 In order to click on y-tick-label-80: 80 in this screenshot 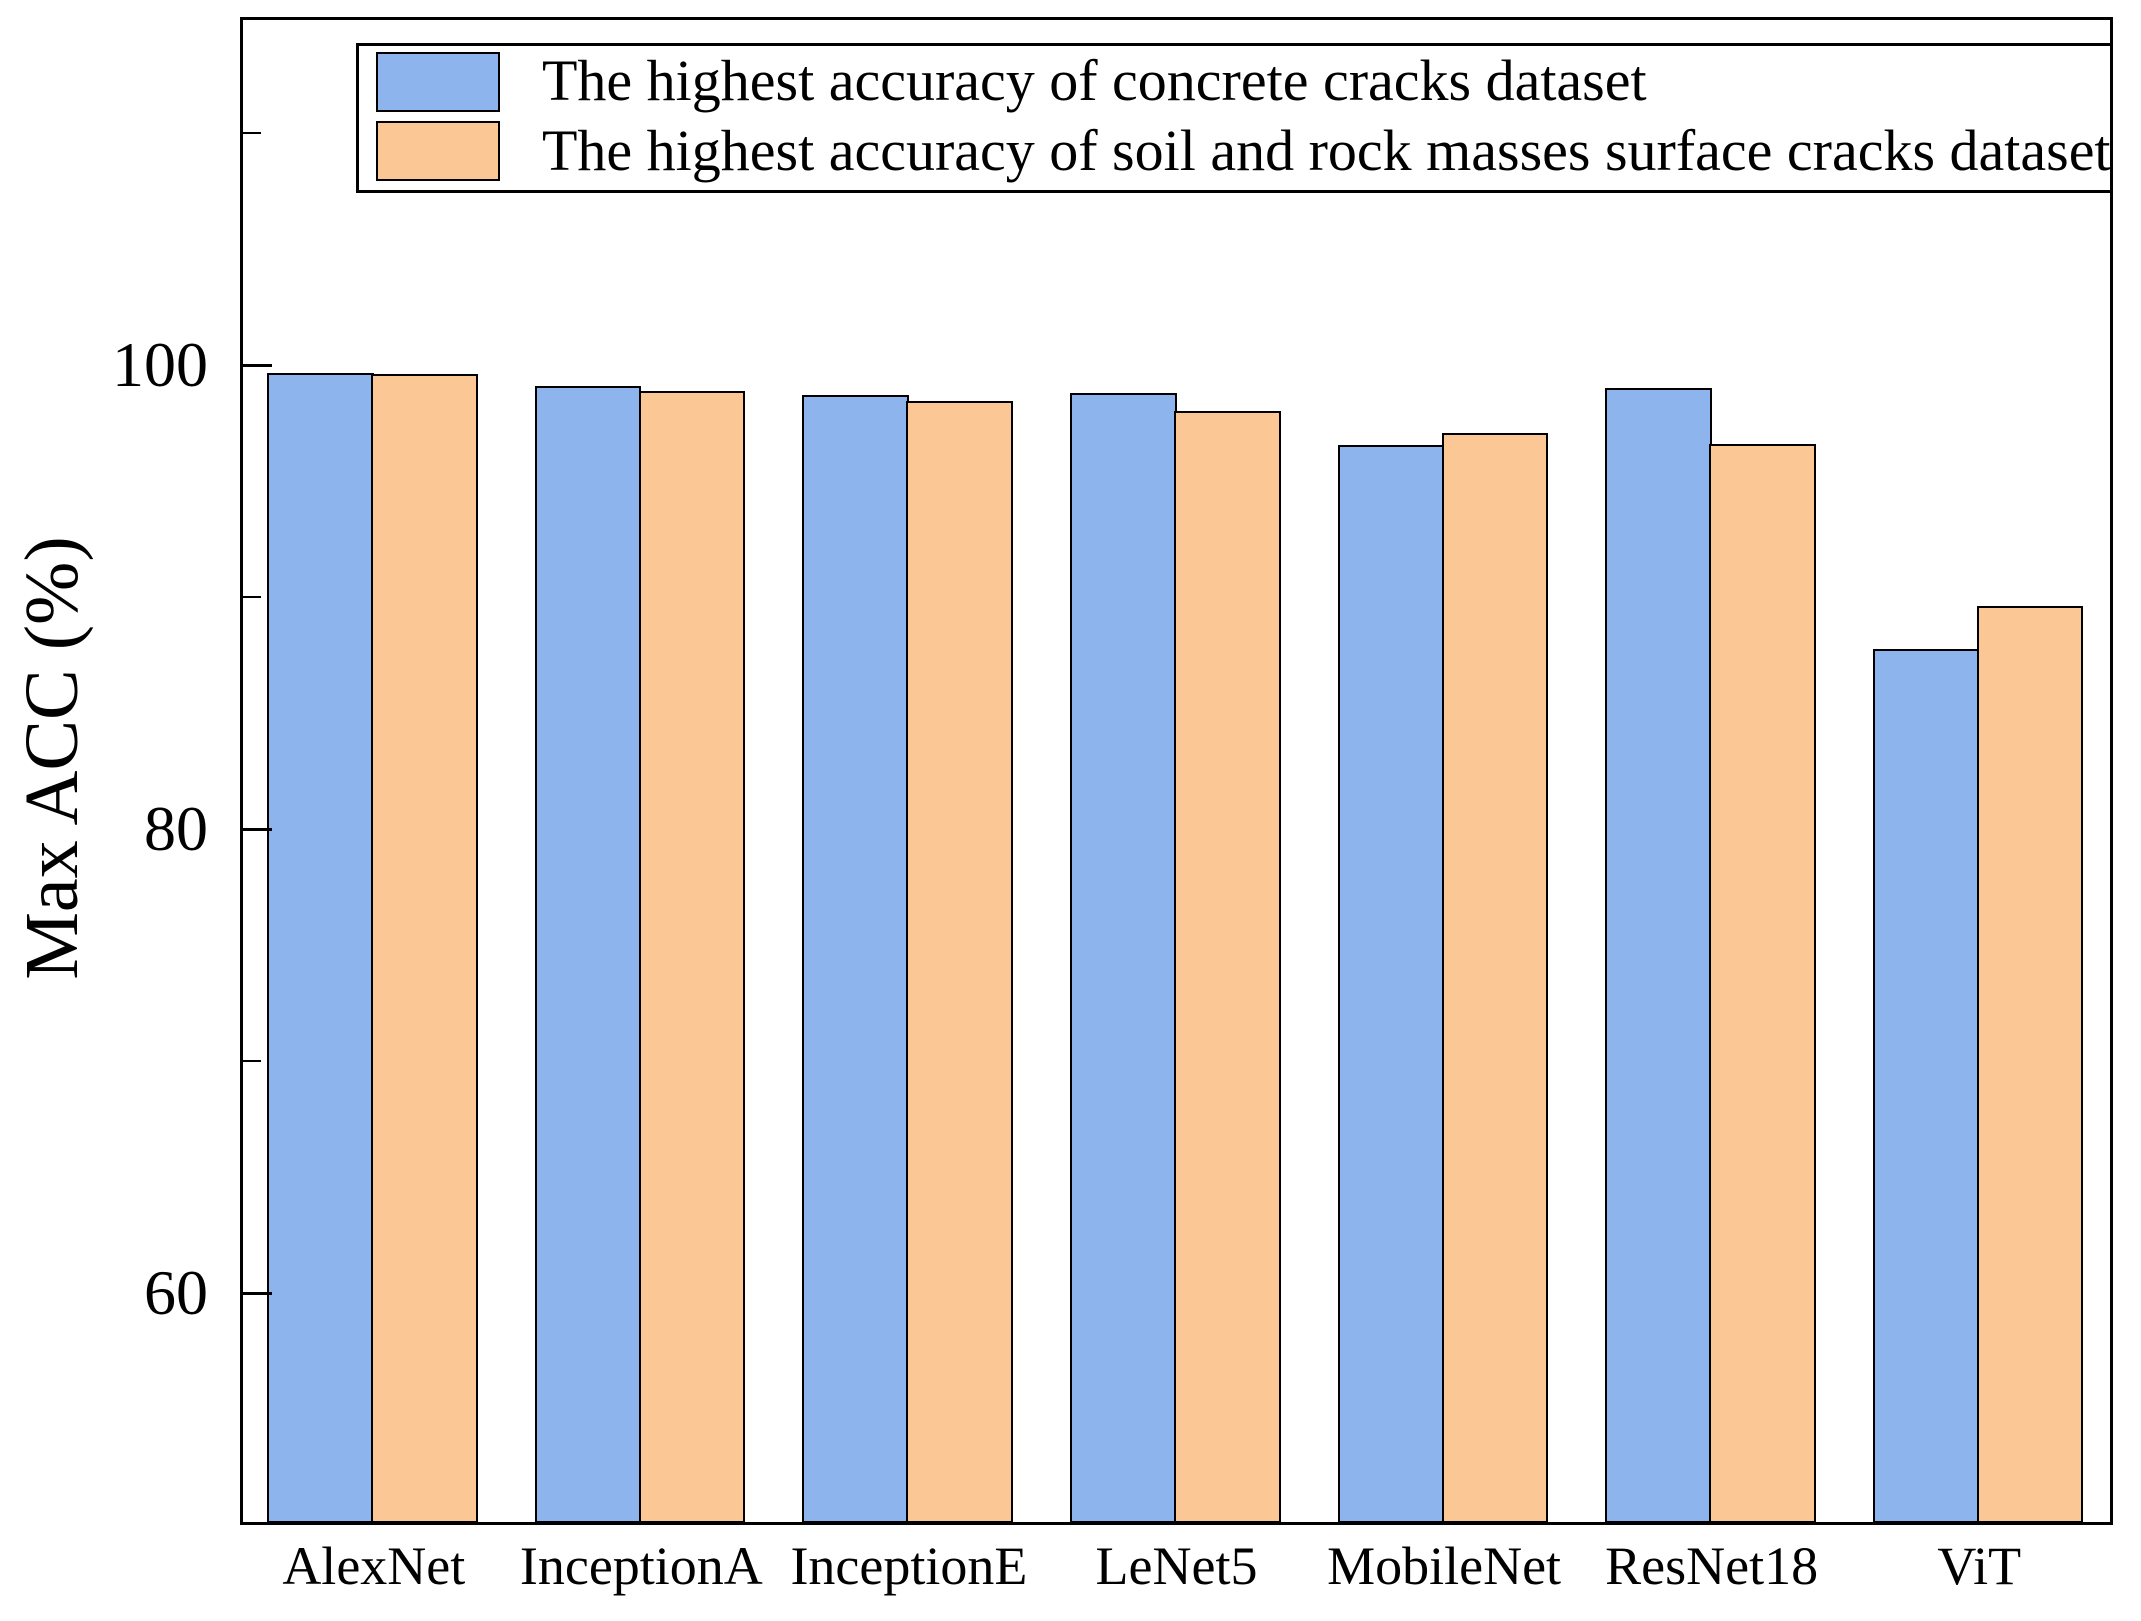, I will do `click(176, 828)`.